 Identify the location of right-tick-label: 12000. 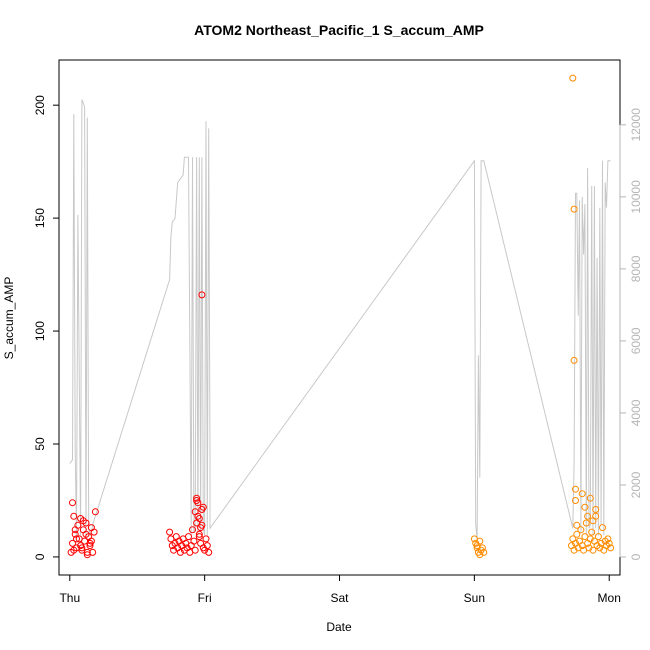
(636, 125).